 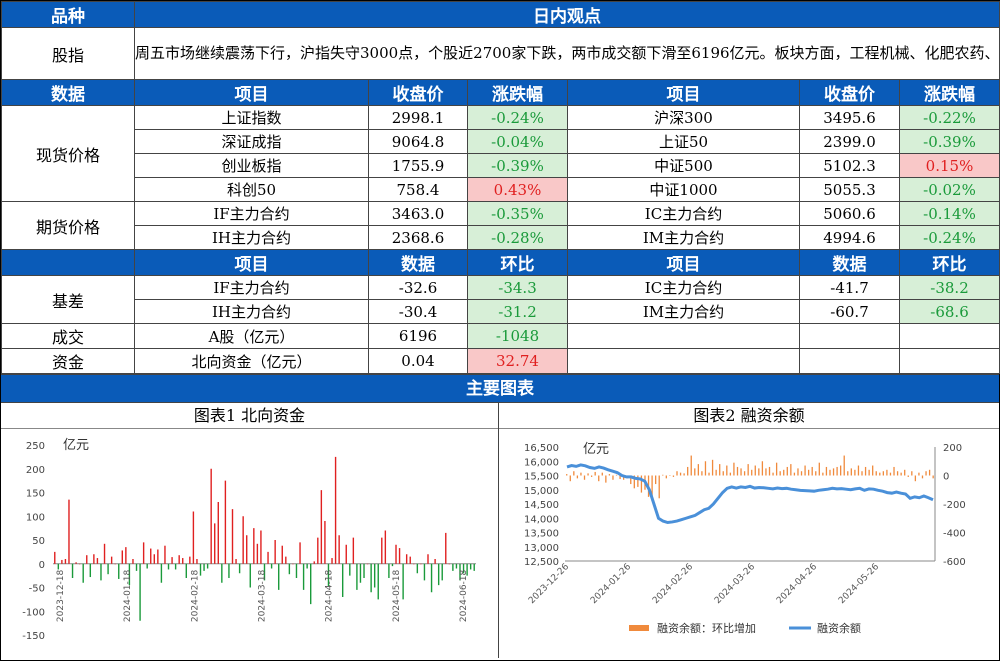 I want to click on table-row: IH主力合约 -30.4 -31.2 IM主力合约 -60.7 -68.6, so click(x=501, y=311).